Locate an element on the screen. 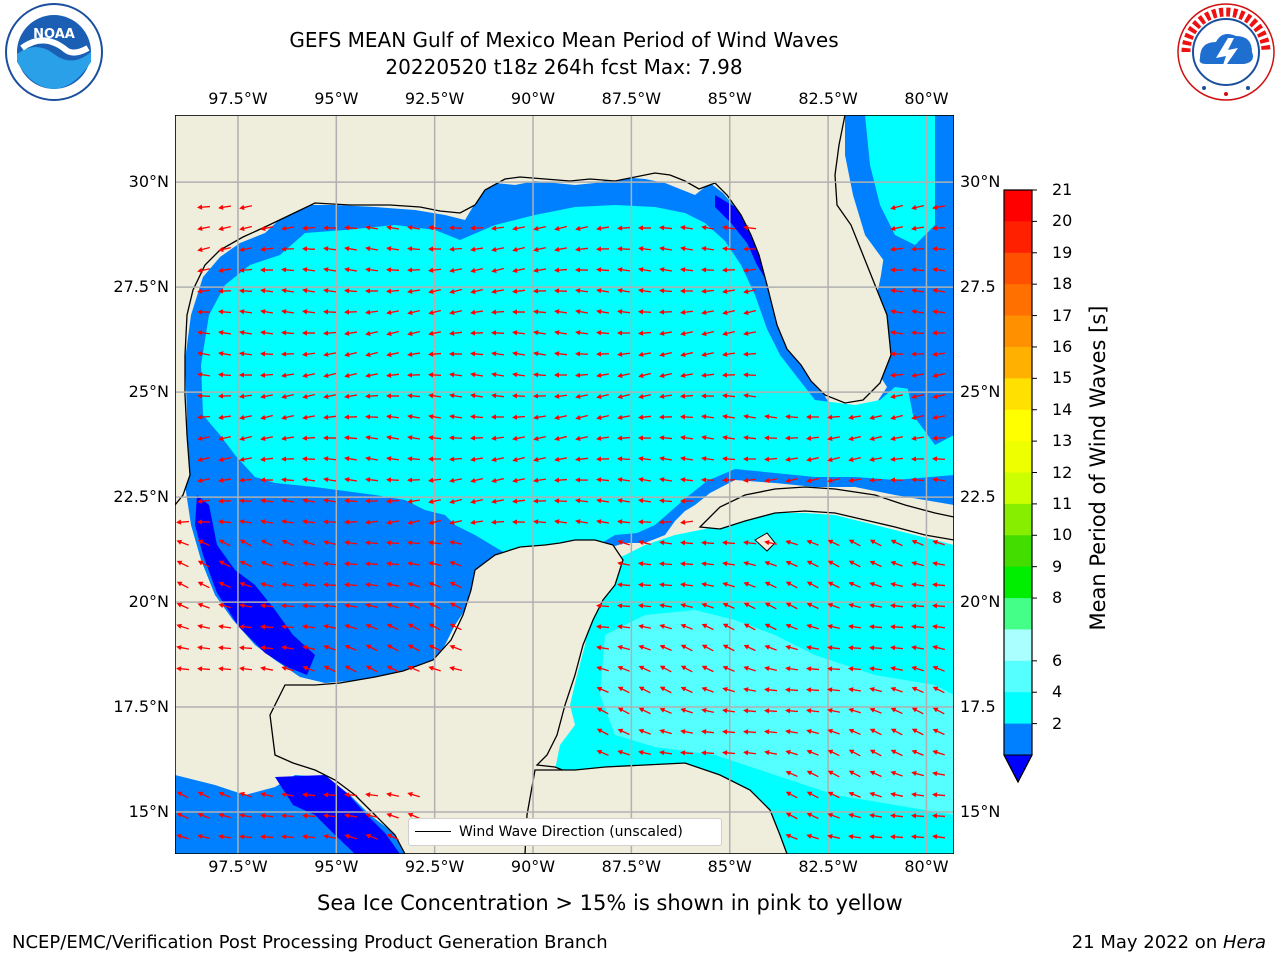 The width and height of the screenshot is (1280, 960). lon-tick-top: 87.5°W is located at coordinates (631, 98).